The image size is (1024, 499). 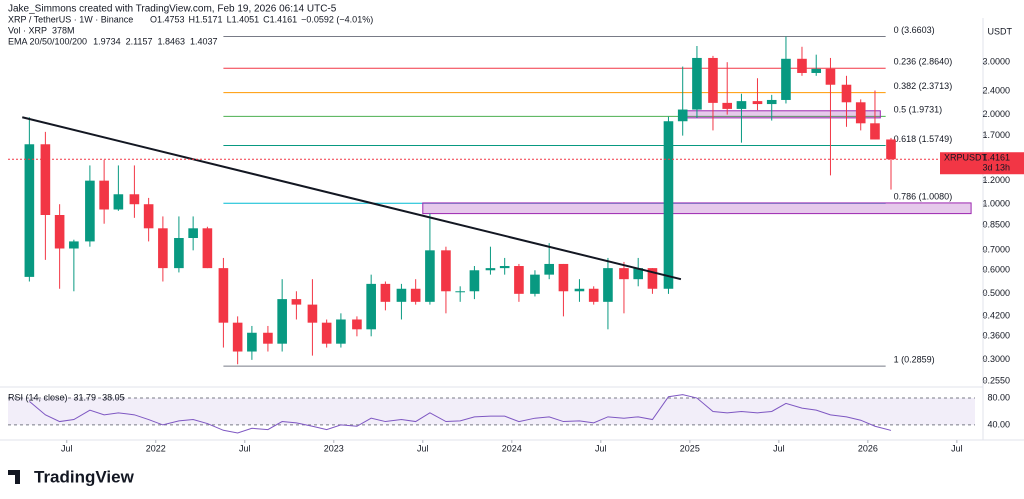 What do you see at coordinates (996, 90) in the screenshot?
I see `y-tick-label: 2.4000` at bounding box center [996, 90].